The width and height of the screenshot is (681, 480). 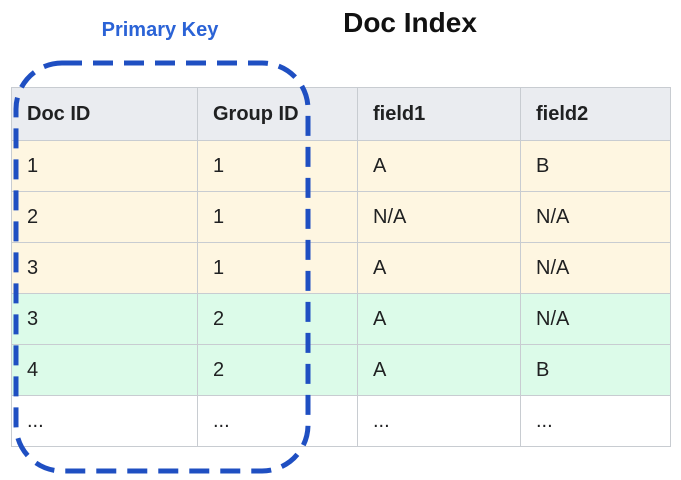 I want to click on table-row: 4 2 A B, so click(x=341, y=370).